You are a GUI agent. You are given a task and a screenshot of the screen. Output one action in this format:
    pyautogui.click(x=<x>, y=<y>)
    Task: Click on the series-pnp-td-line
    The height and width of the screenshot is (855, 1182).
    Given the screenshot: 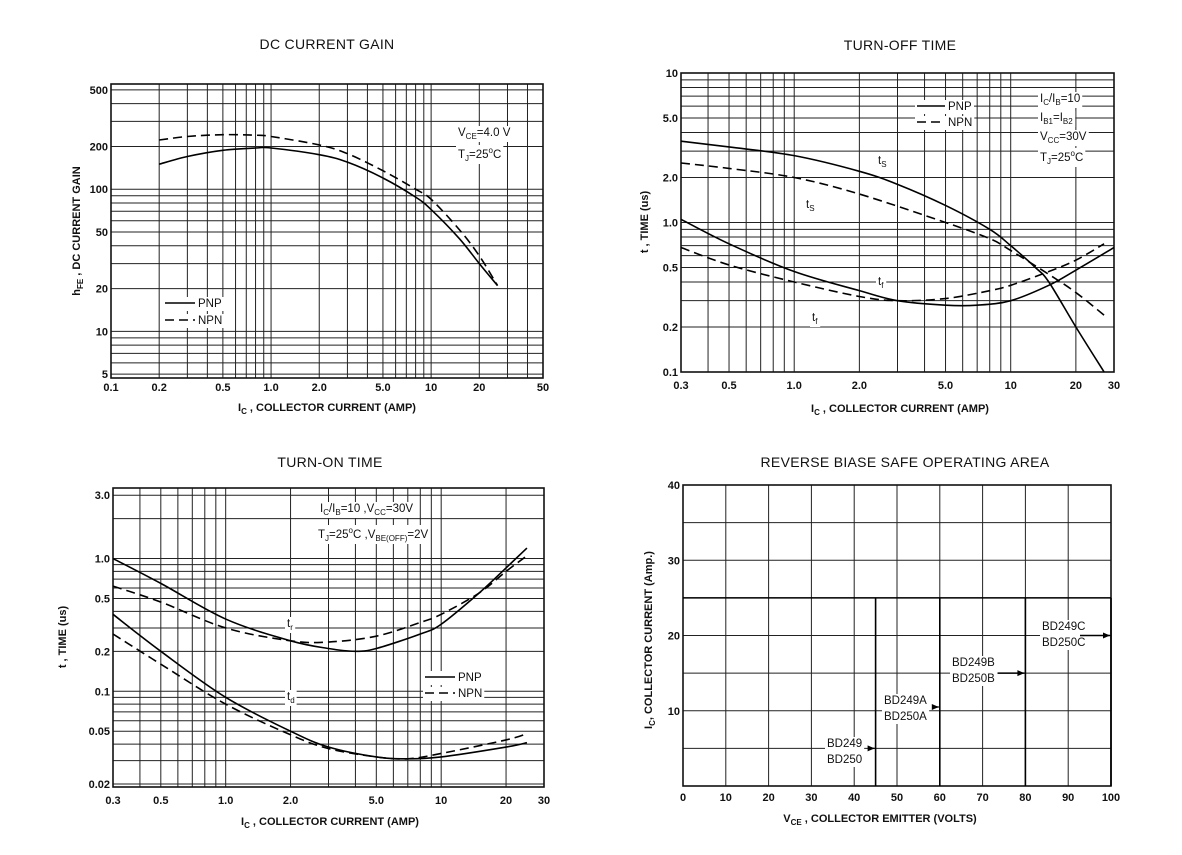 What is the action you would take?
    pyautogui.click(x=320, y=686)
    